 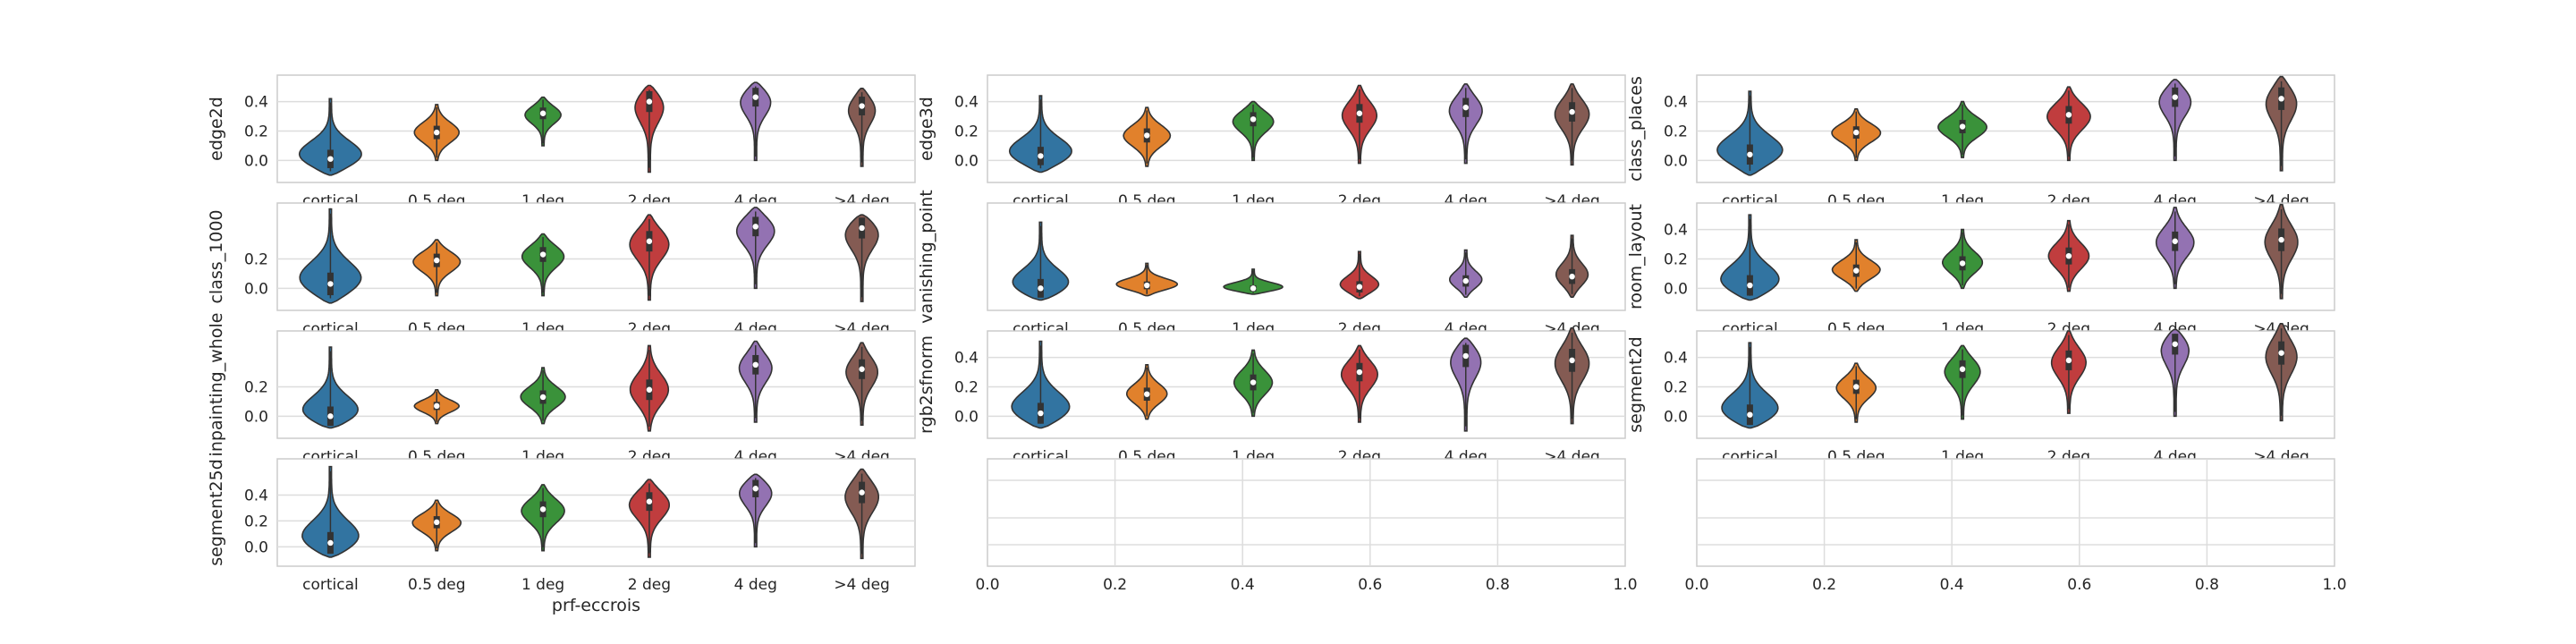 I want to click on x-tick-label: cortical, so click(x=330, y=585).